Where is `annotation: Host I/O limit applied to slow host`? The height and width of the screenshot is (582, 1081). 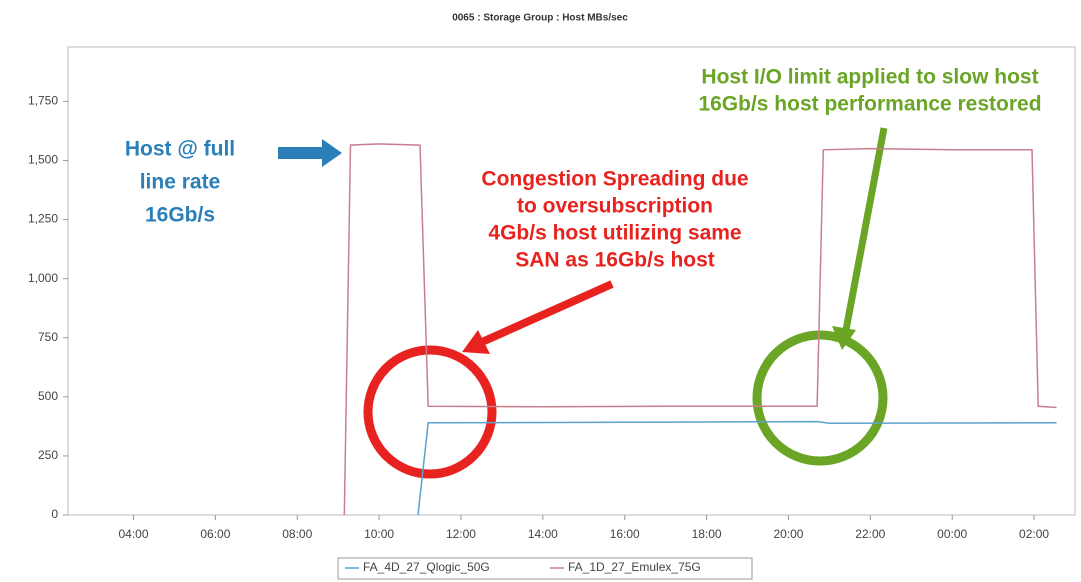 annotation: Host I/O limit applied to slow host is located at coordinates (869, 77).